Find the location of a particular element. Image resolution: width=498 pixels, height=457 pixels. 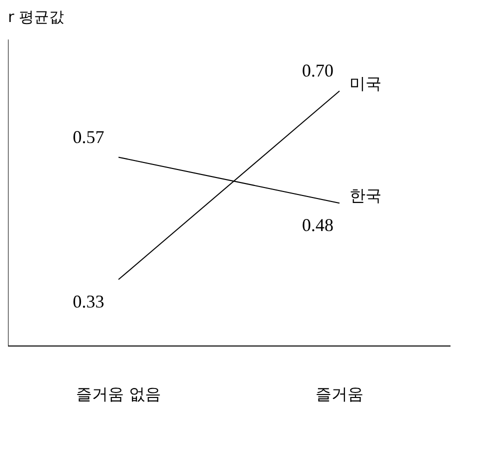

data-label: 0.70 is located at coordinates (318, 70).